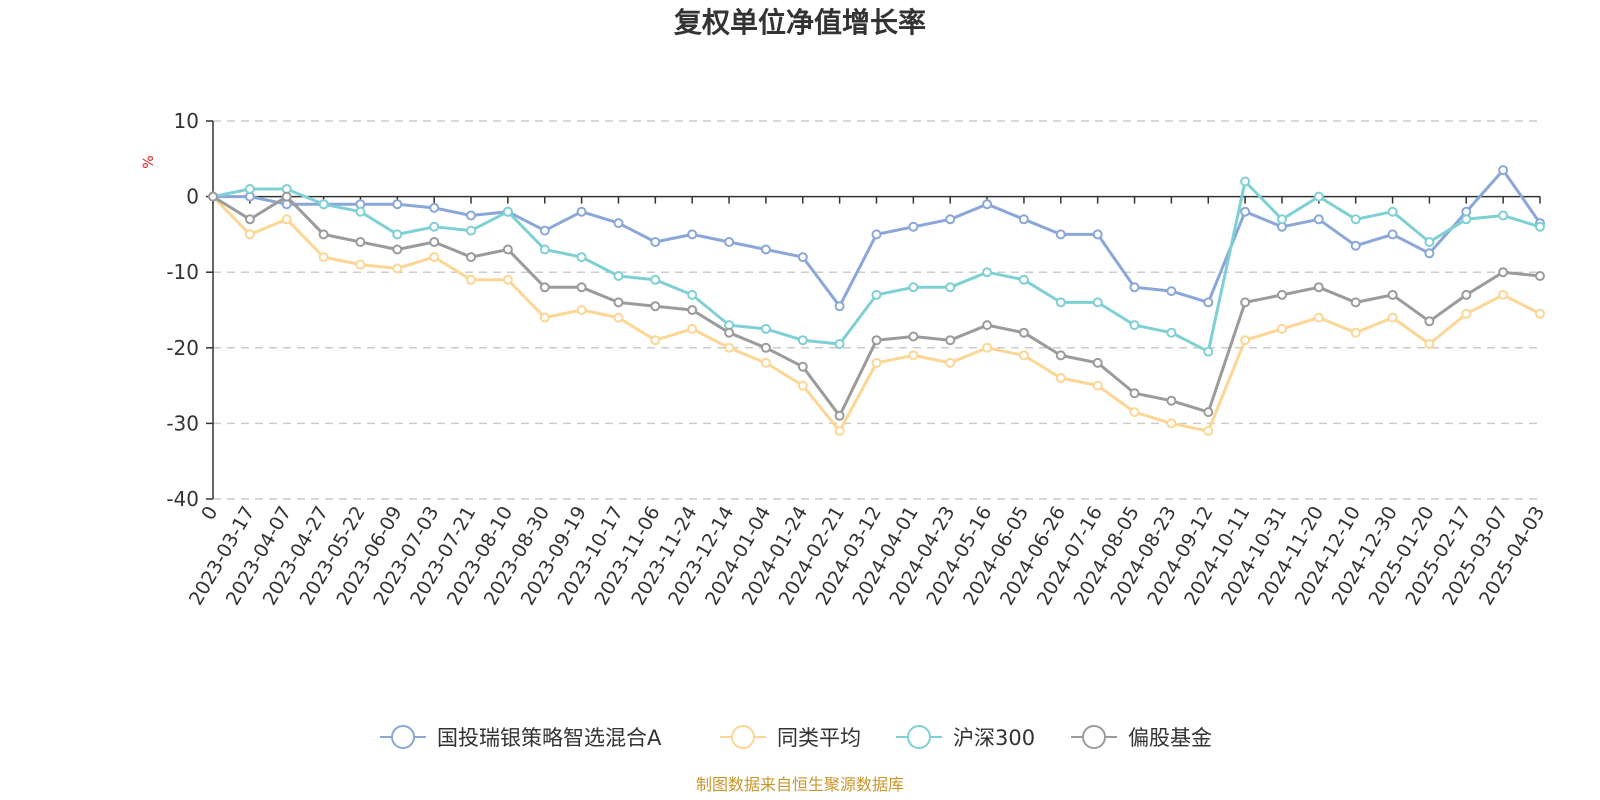  Describe the element at coordinates (182, 499) in the screenshot. I see `y-tick-label: -40` at that location.